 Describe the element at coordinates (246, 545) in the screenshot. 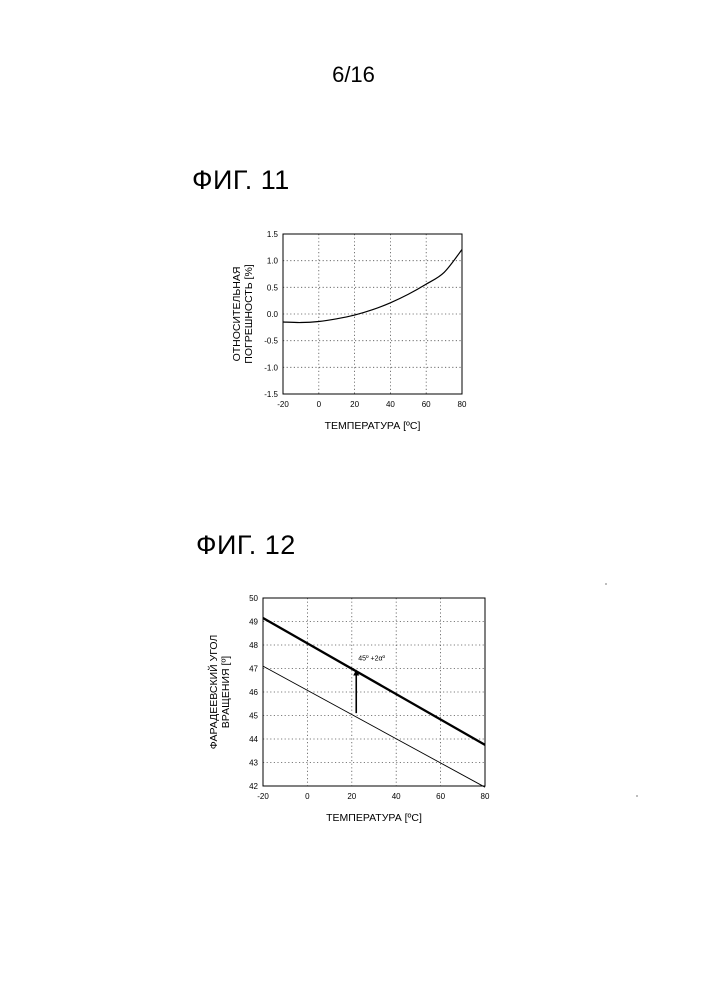

I see `figure-12-caption: ФИГ. 12` at that location.